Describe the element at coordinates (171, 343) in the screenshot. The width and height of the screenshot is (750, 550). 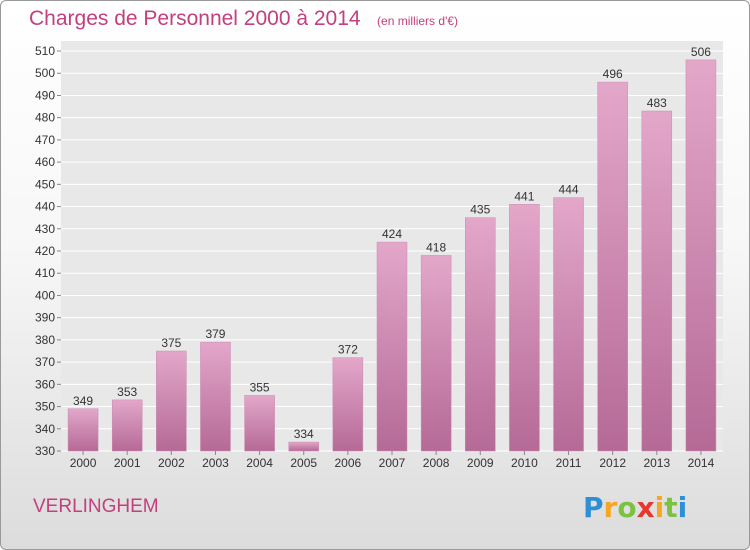
I see `data-label: 375` at that location.